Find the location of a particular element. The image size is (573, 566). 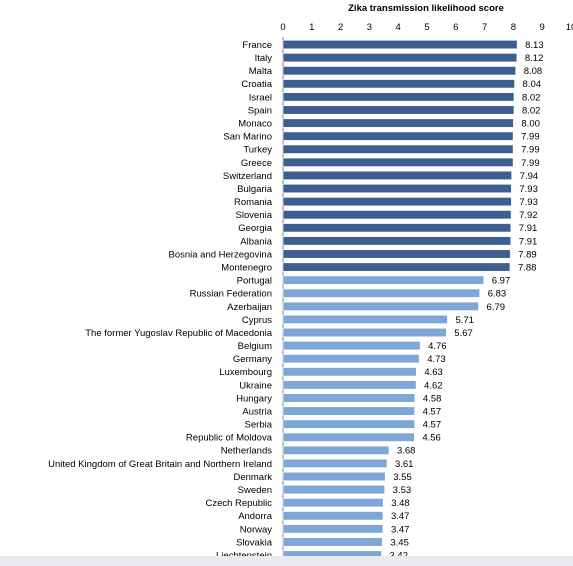

value-label: 3.68 is located at coordinates (406, 451).